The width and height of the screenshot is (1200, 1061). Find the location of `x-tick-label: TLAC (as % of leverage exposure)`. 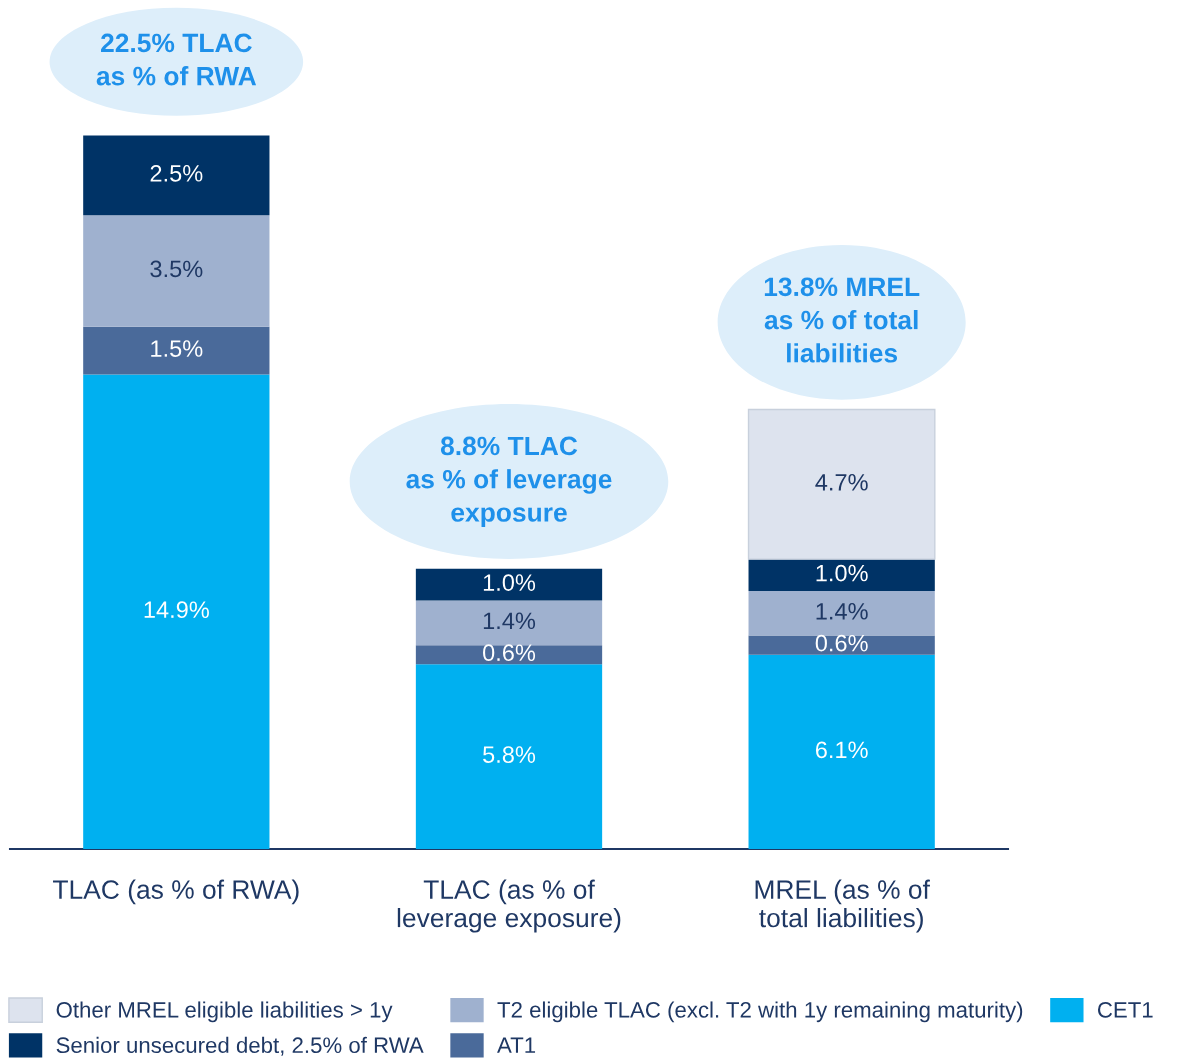

x-tick-label: TLAC (as % of leverage exposure) is located at coordinates (509, 906).